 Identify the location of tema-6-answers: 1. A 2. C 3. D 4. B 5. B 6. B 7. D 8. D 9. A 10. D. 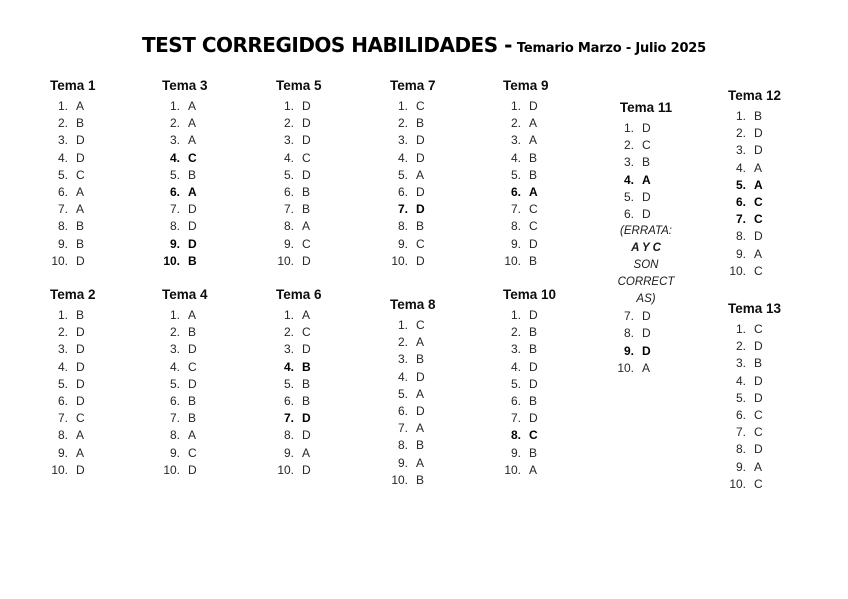
(322, 393).